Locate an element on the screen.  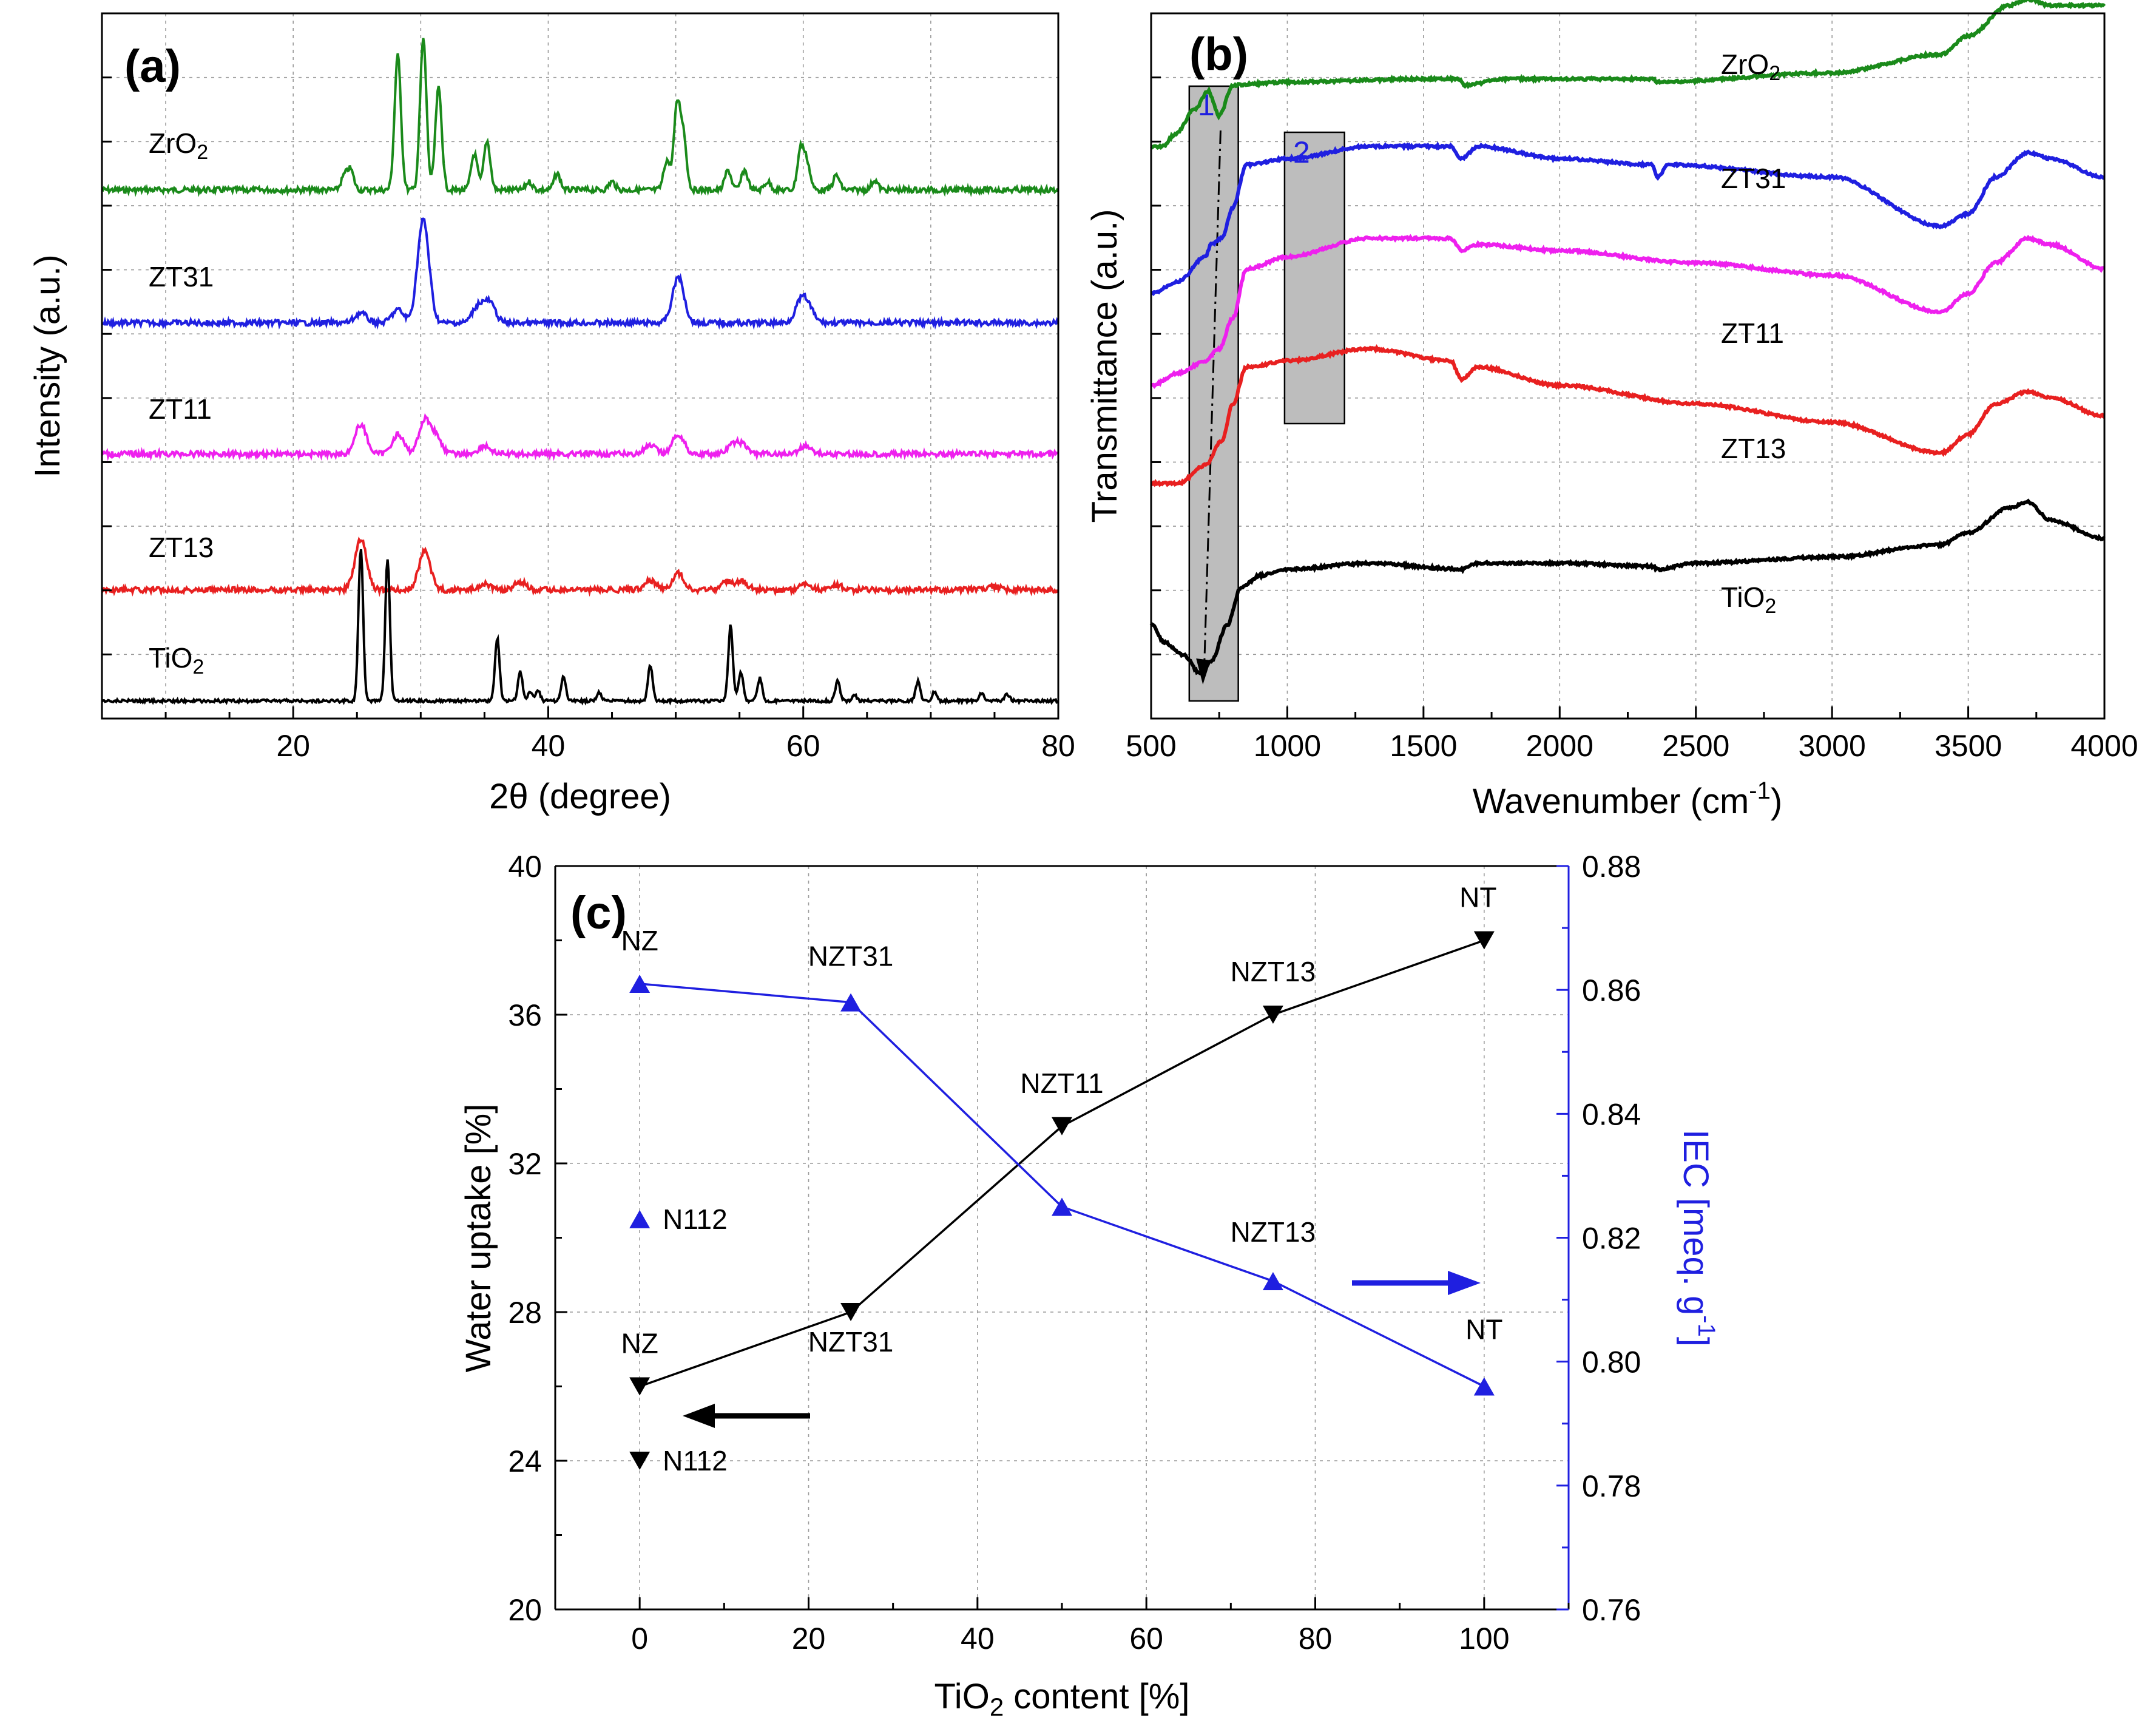
panel-c-ytick-label: 36 is located at coordinates (525, 1015).